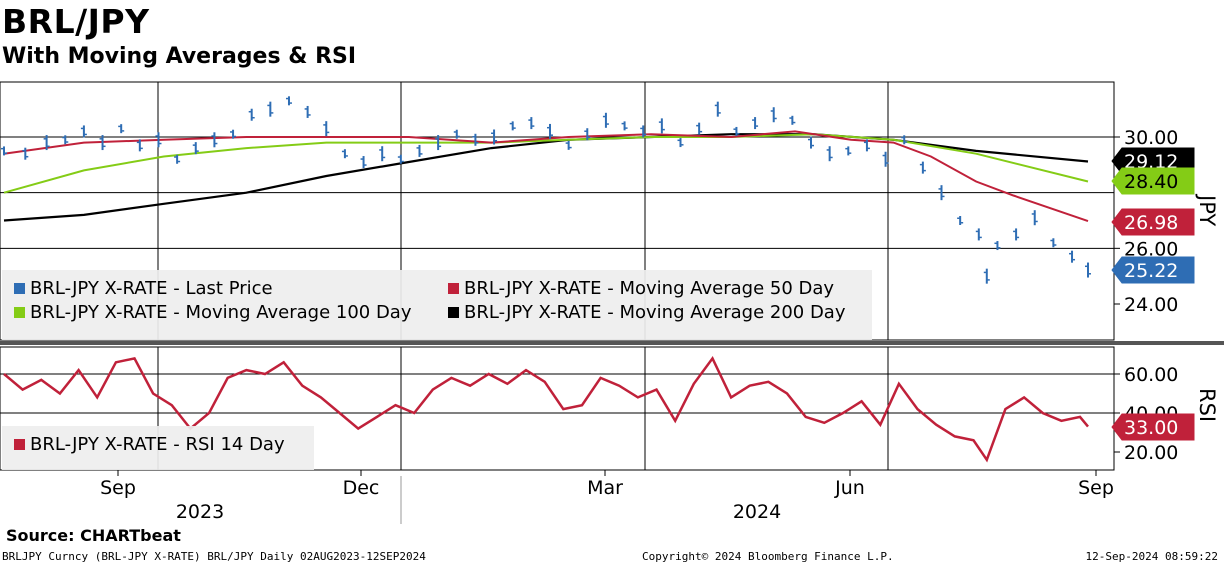 The image size is (1224, 566). Describe the element at coordinates (453, 312) in the screenshot. I see `legend-item-ma200-swatch` at that location.